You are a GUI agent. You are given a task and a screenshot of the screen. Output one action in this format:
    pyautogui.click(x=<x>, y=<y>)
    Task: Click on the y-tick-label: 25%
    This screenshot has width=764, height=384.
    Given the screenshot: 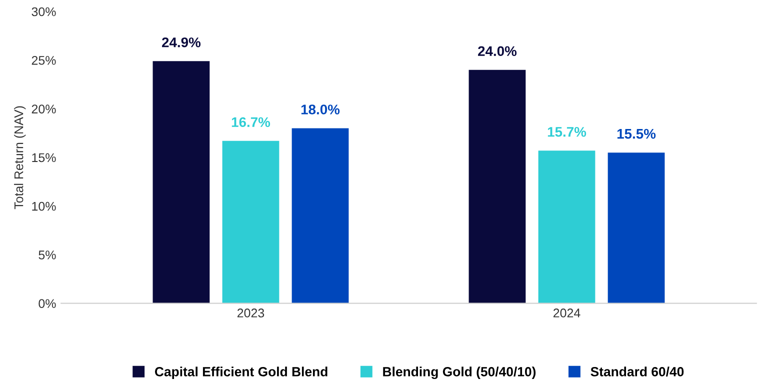 What is the action you would take?
    pyautogui.click(x=44, y=60)
    